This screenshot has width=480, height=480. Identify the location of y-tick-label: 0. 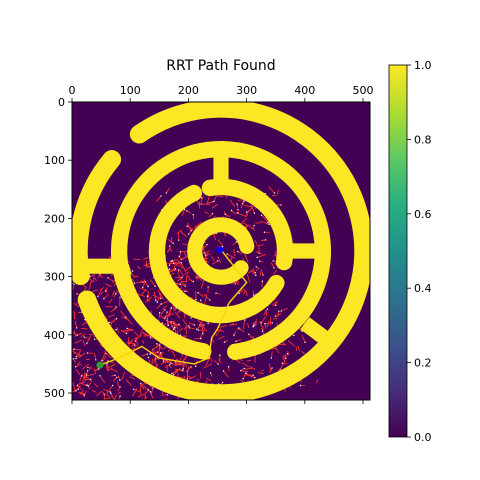
(61, 102).